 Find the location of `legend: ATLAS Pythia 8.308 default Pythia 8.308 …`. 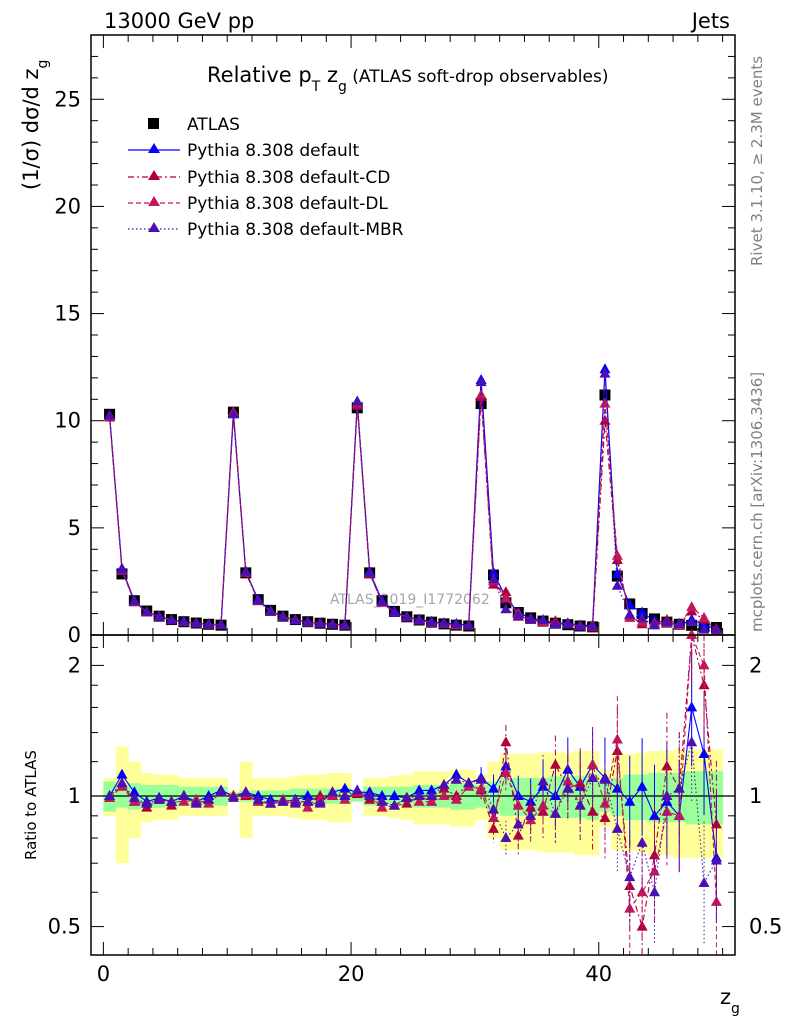

legend: ATLAS Pythia 8.308 default Pythia 8.308 … is located at coordinates (266, 177).